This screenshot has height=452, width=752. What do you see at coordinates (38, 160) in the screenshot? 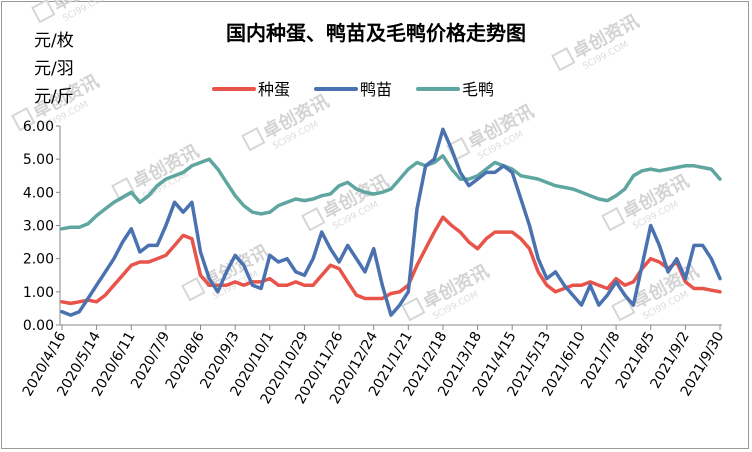
I see `y-tick-label: 5.00` at bounding box center [38, 160].